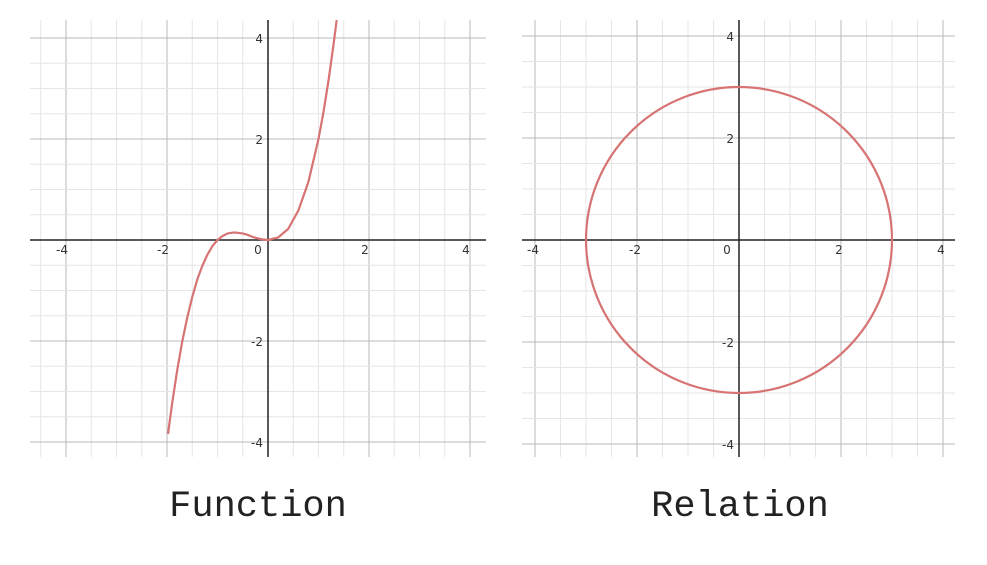  I want to click on relation-caption: Relation, so click(740, 507).